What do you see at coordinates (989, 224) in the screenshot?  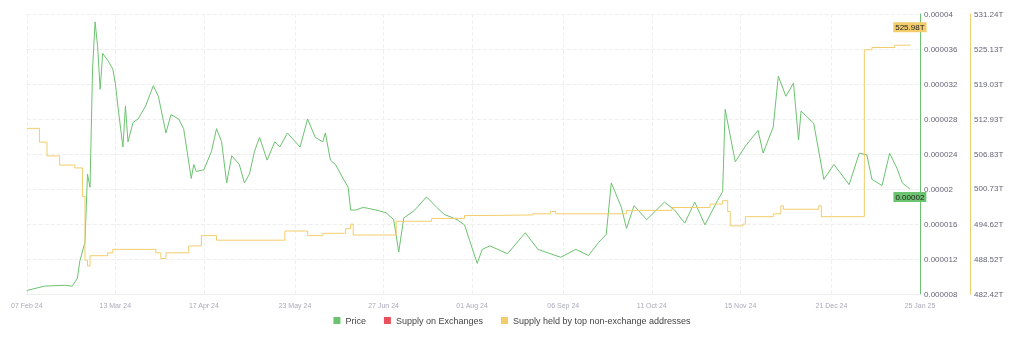 I see `y2-tick-label: 494.62T` at bounding box center [989, 224].